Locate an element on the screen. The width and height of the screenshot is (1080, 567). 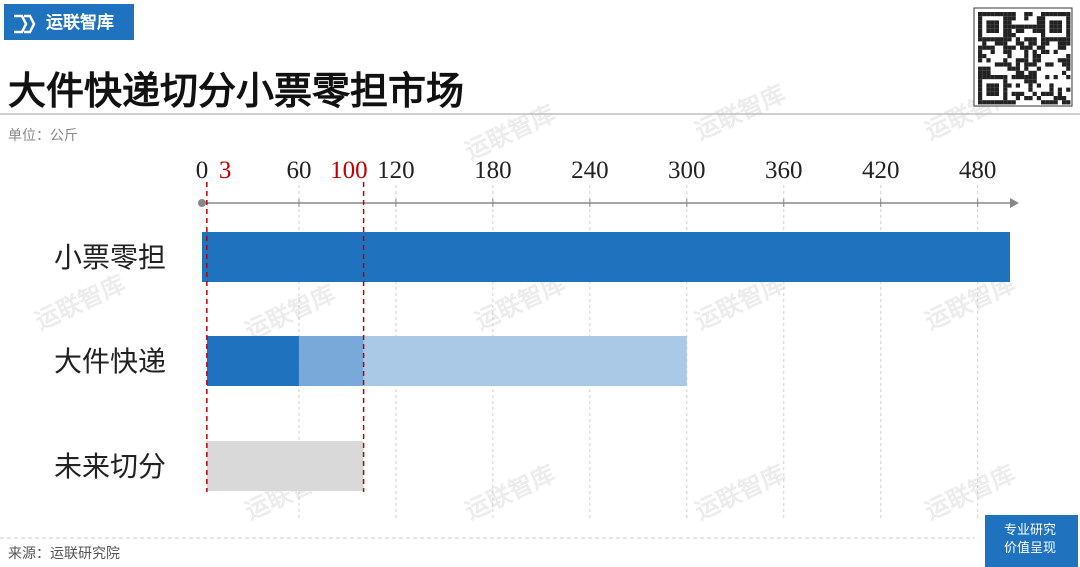
x-tick-label: 0 is located at coordinates (202, 170).